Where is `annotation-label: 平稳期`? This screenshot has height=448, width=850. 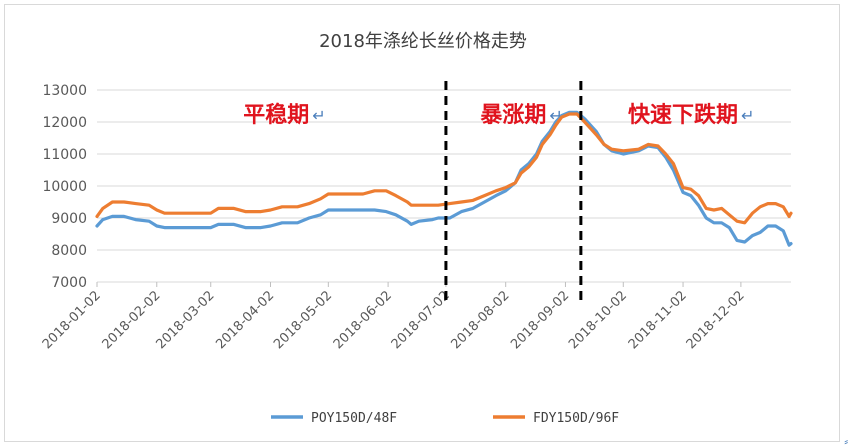 annotation-label: 平稳期 is located at coordinates (276, 115).